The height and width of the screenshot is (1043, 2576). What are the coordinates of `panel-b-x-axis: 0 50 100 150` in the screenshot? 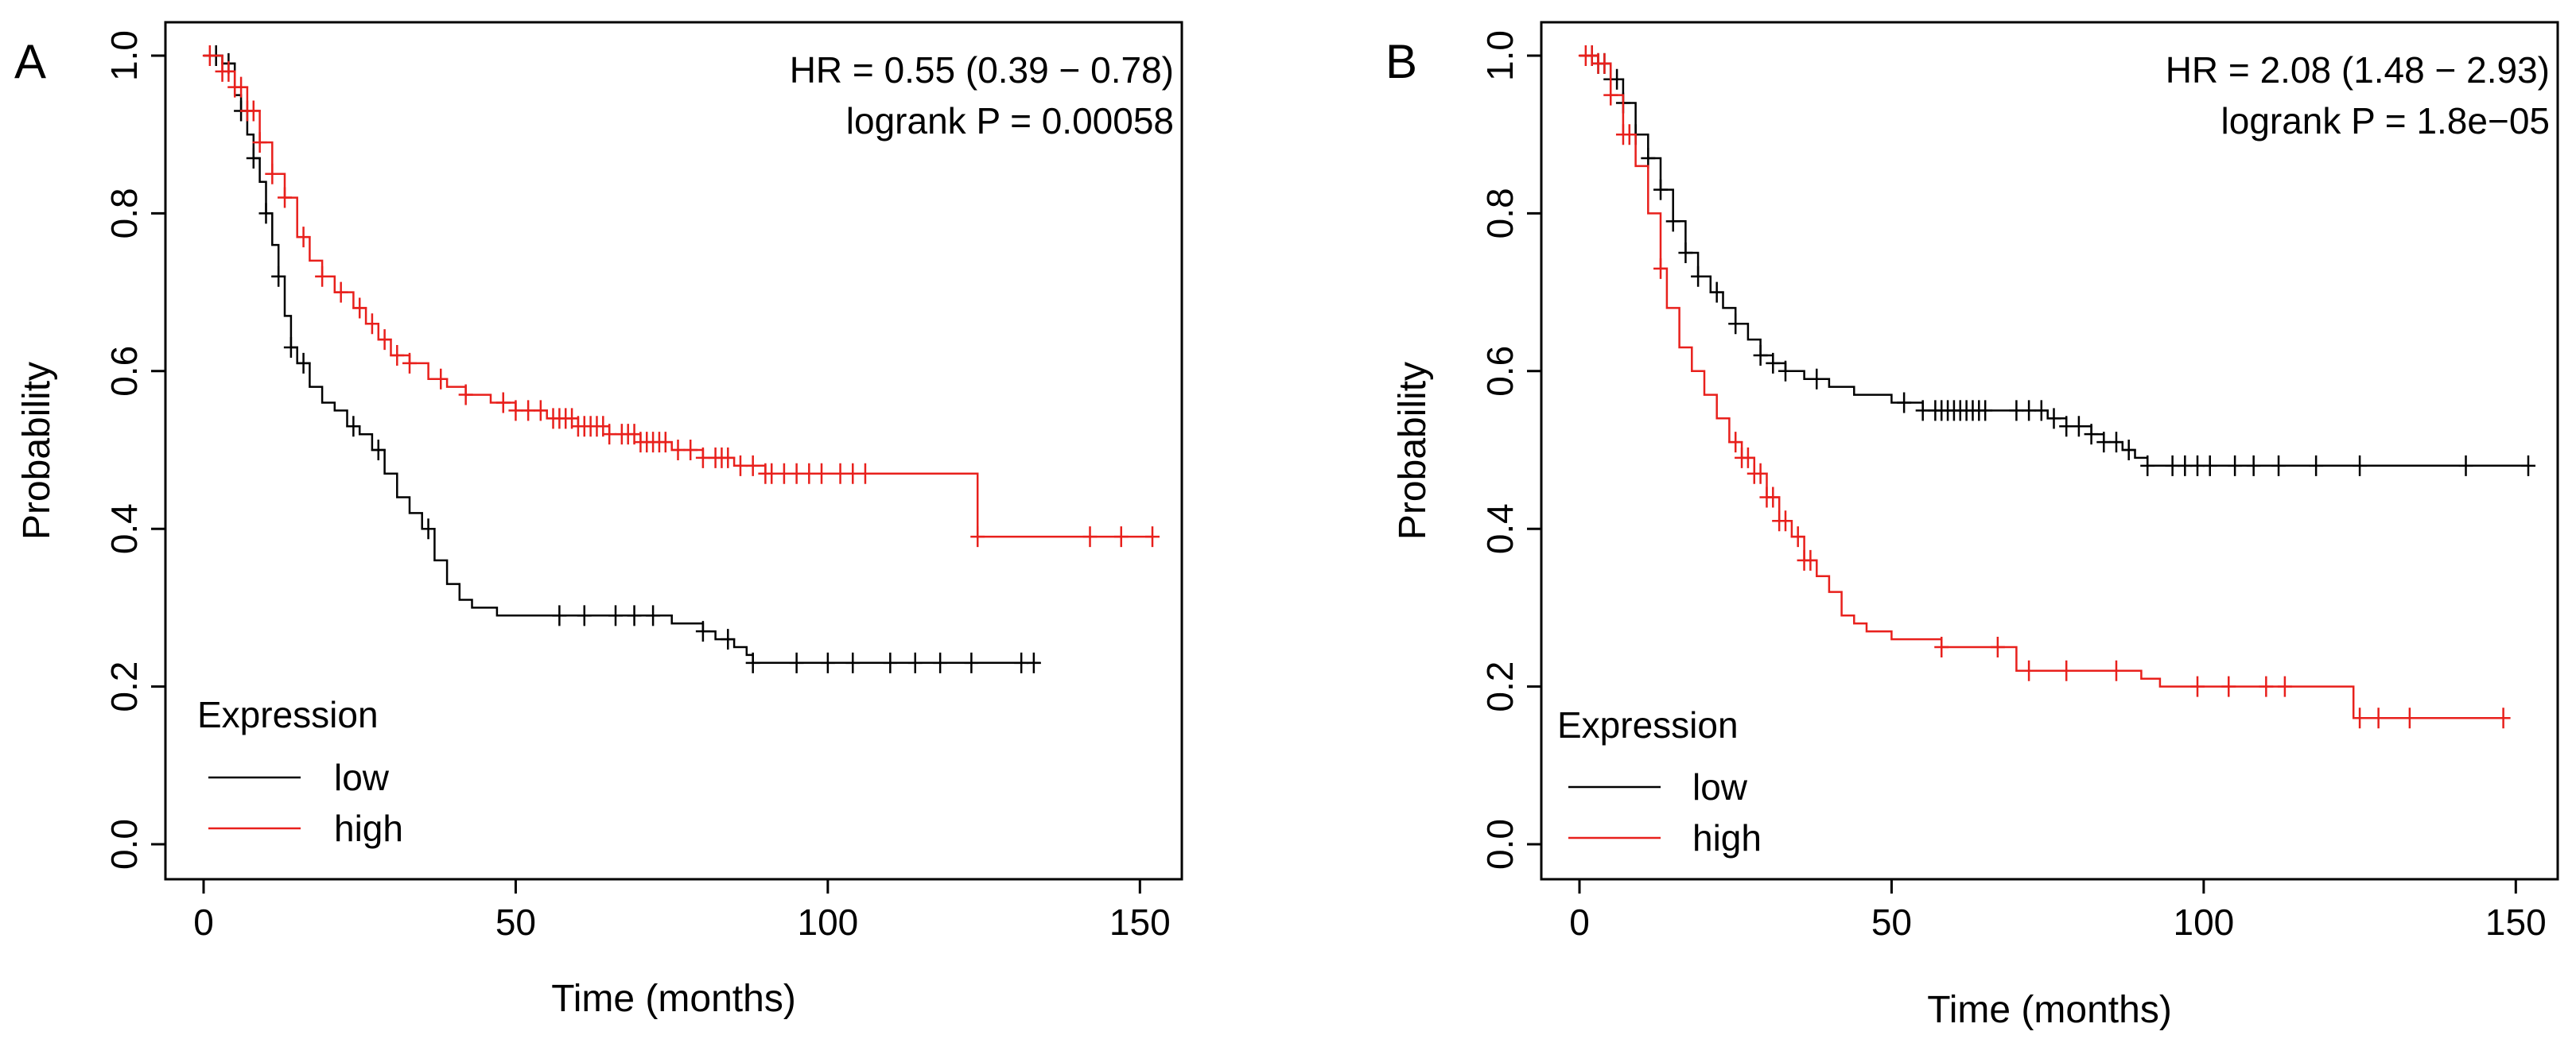 It's located at (2058, 911).